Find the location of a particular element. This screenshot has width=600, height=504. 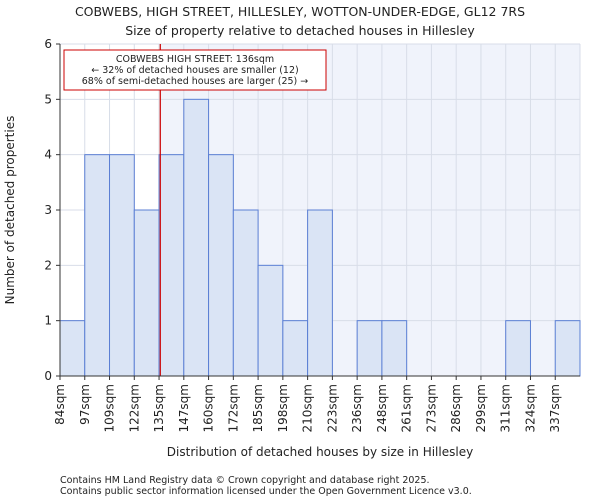

x-tick-label: 248sqm is located at coordinates (382, 408).